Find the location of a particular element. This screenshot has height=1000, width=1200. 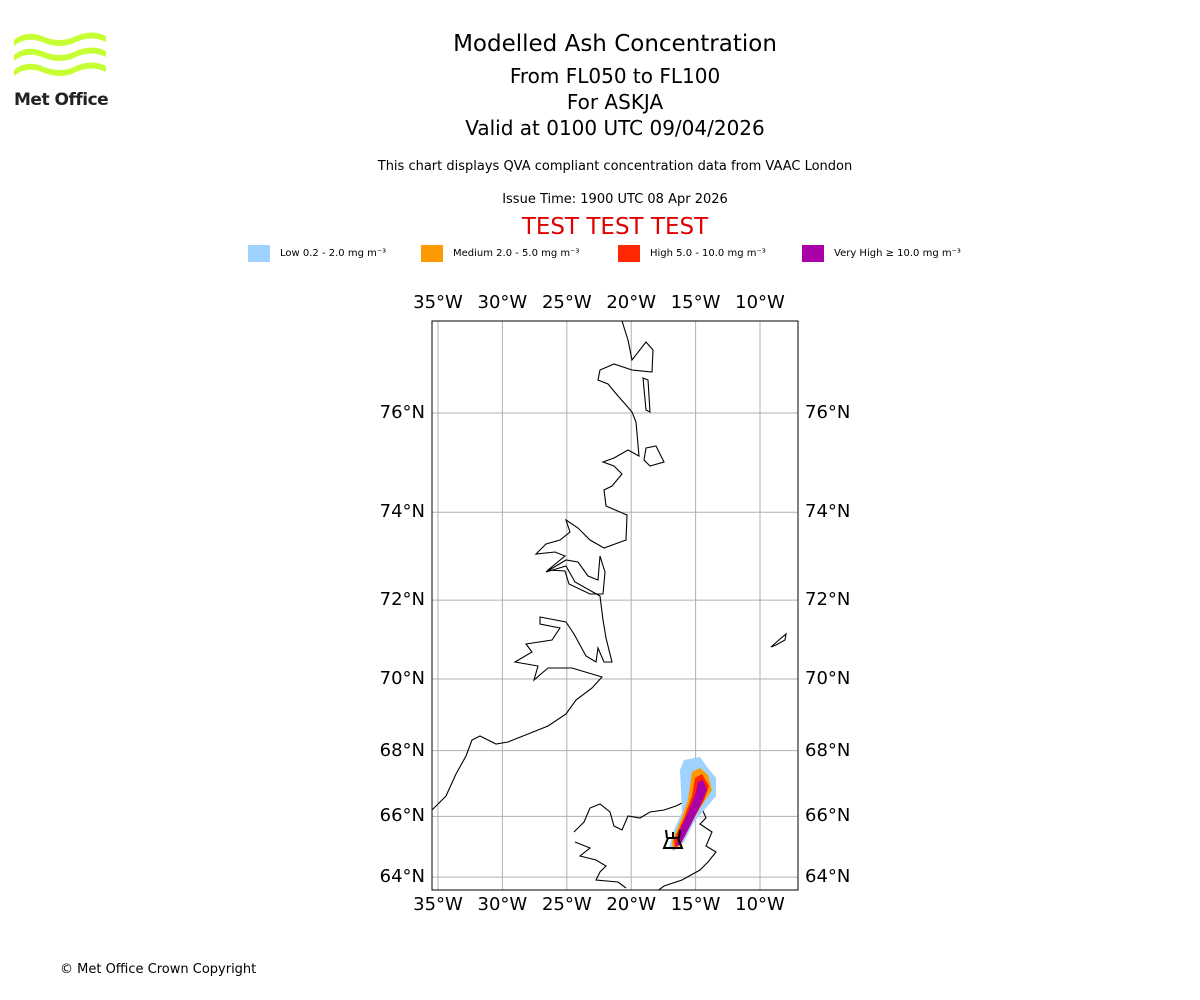

lat-tick-label-right: 70°N is located at coordinates (828, 678).